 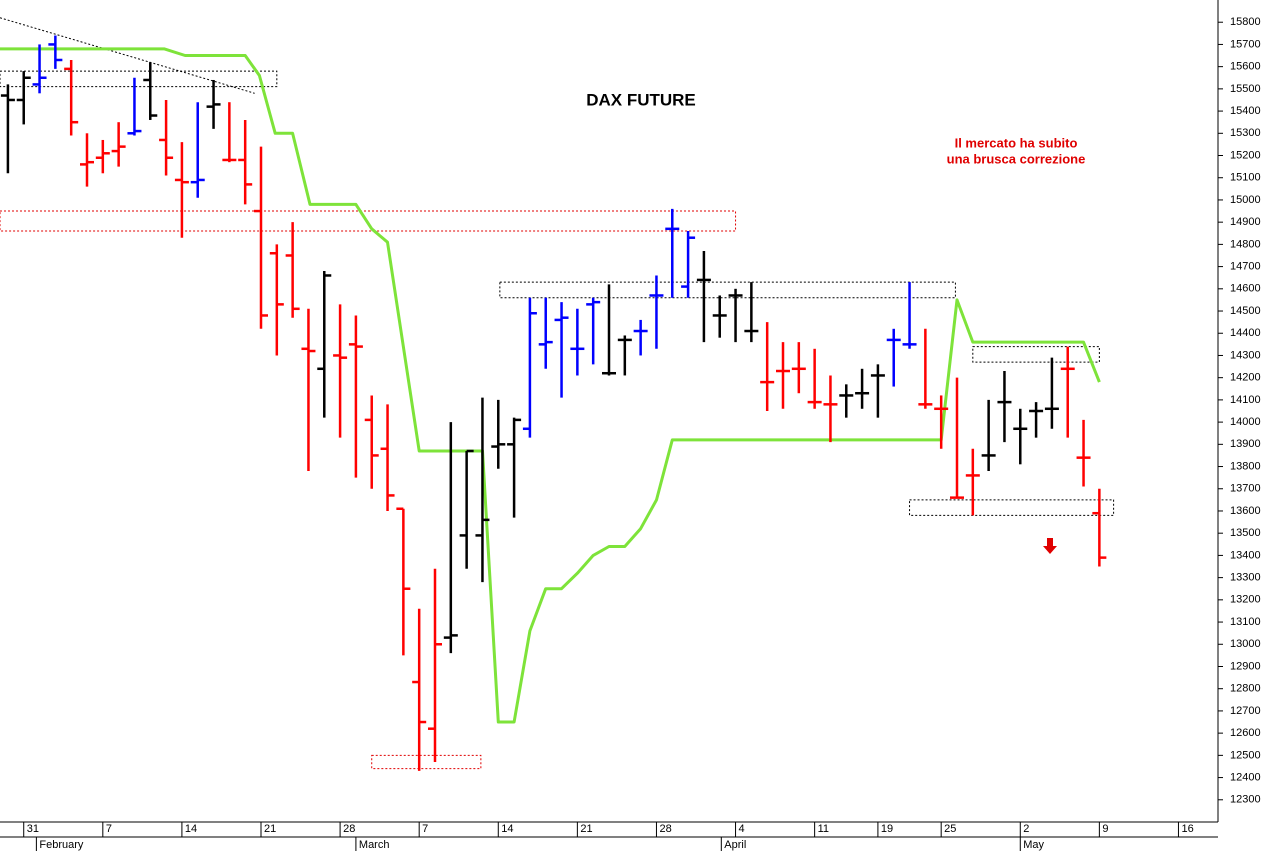 I want to click on y-tick-label: 14800, so click(x=1245, y=244).